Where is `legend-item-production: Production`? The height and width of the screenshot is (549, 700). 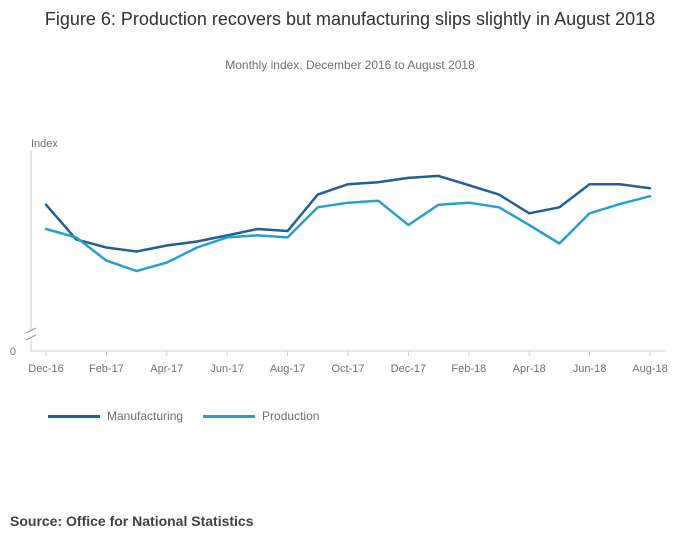
legend-item-production: Production is located at coordinates (261, 416).